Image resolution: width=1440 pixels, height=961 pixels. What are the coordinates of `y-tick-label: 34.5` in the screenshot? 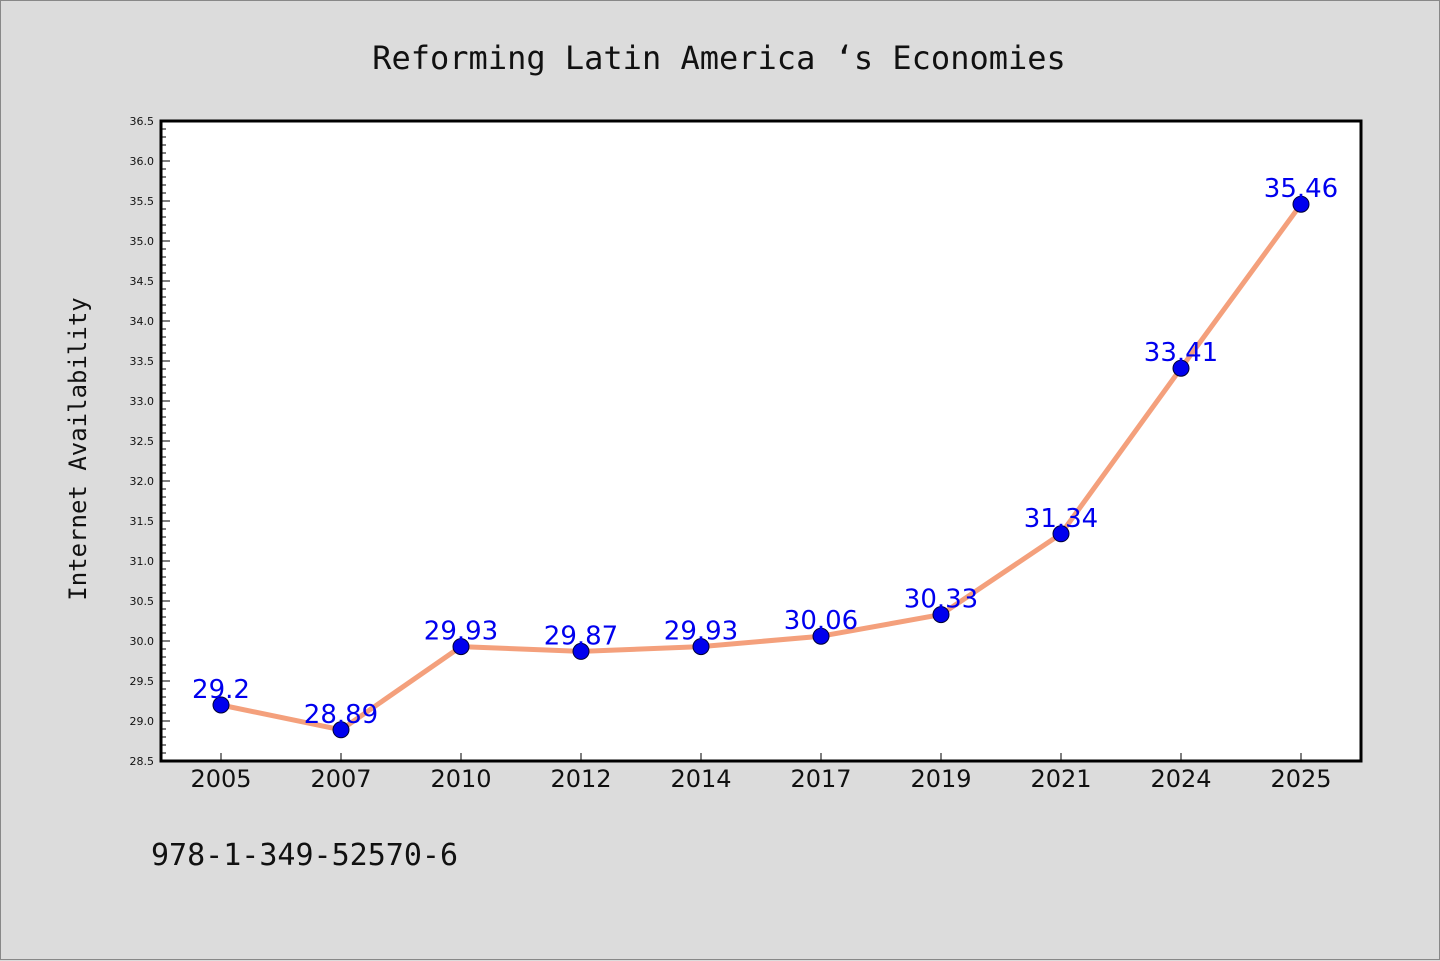 It's located at (142, 281).